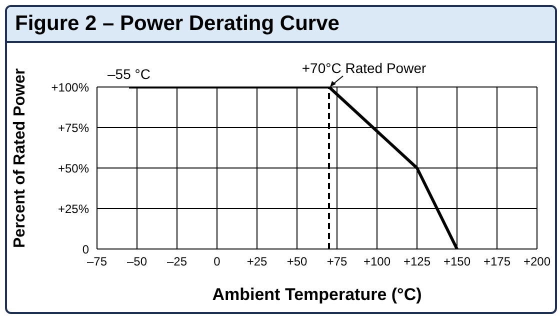  Describe the element at coordinates (297, 261) in the screenshot. I see `x-tick-label: +50` at that location.